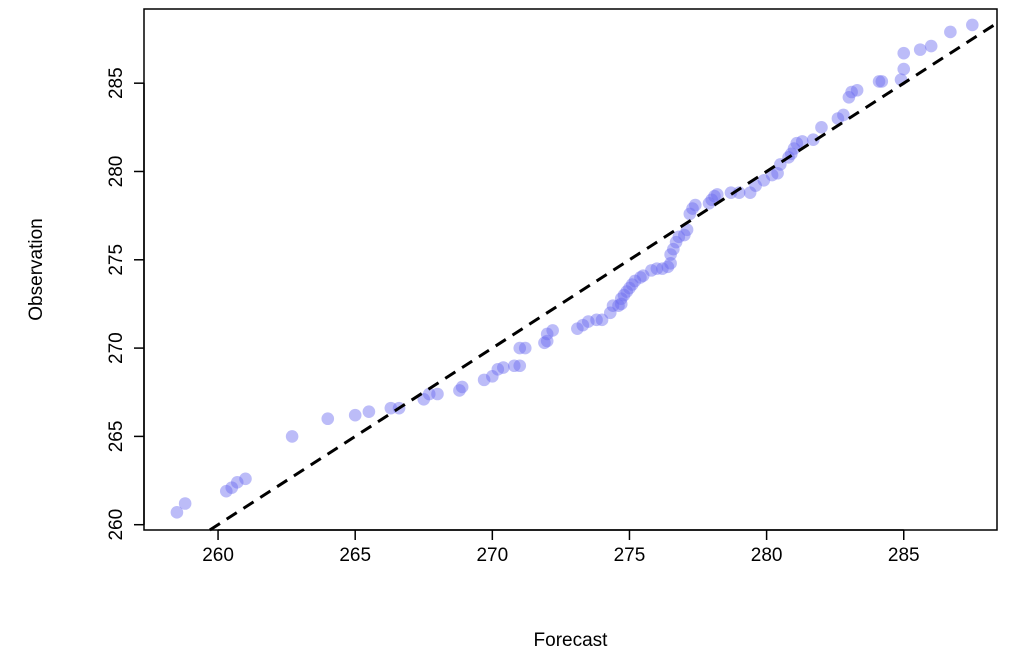  What do you see at coordinates (116, 348) in the screenshot?
I see `y-tick-label: 270` at bounding box center [116, 348].